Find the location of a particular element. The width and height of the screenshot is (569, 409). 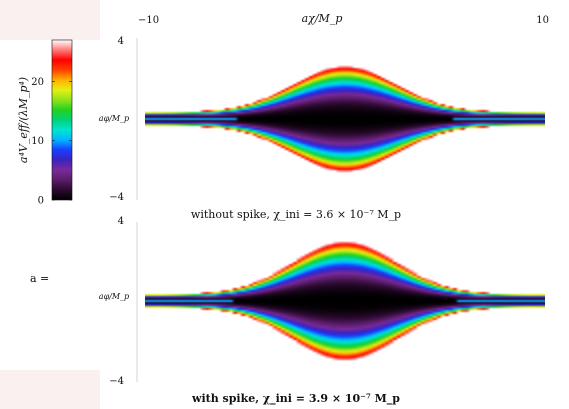

background-panel-left is located at coordinates (50, 205).